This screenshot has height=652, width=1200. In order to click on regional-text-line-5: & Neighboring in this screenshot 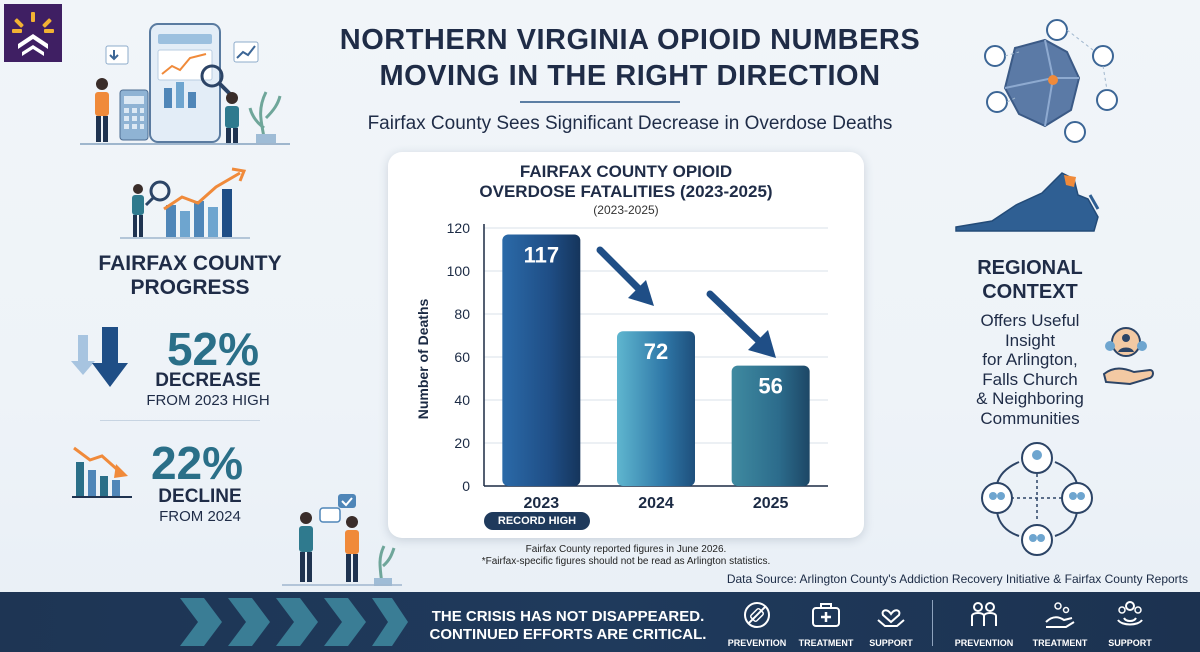, I will do `click(1030, 398)`.